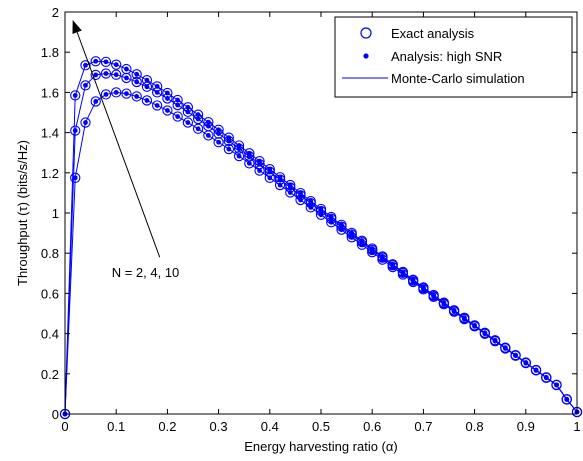  What do you see at coordinates (526, 426) in the screenshot?
I see `x-tick-label: 0.9` at bounding box center [526, 426].